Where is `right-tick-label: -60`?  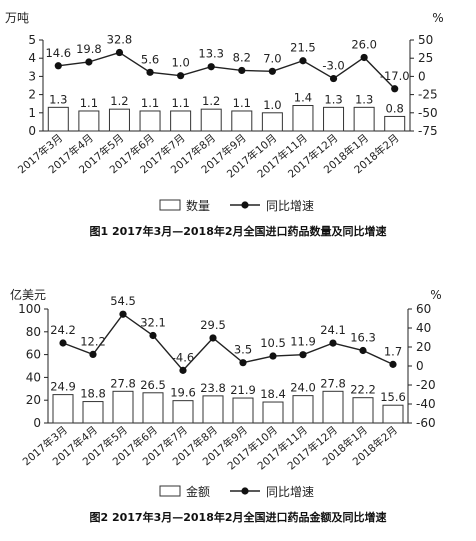 right-tick-label: -60 is located at coordinates (426, 423).